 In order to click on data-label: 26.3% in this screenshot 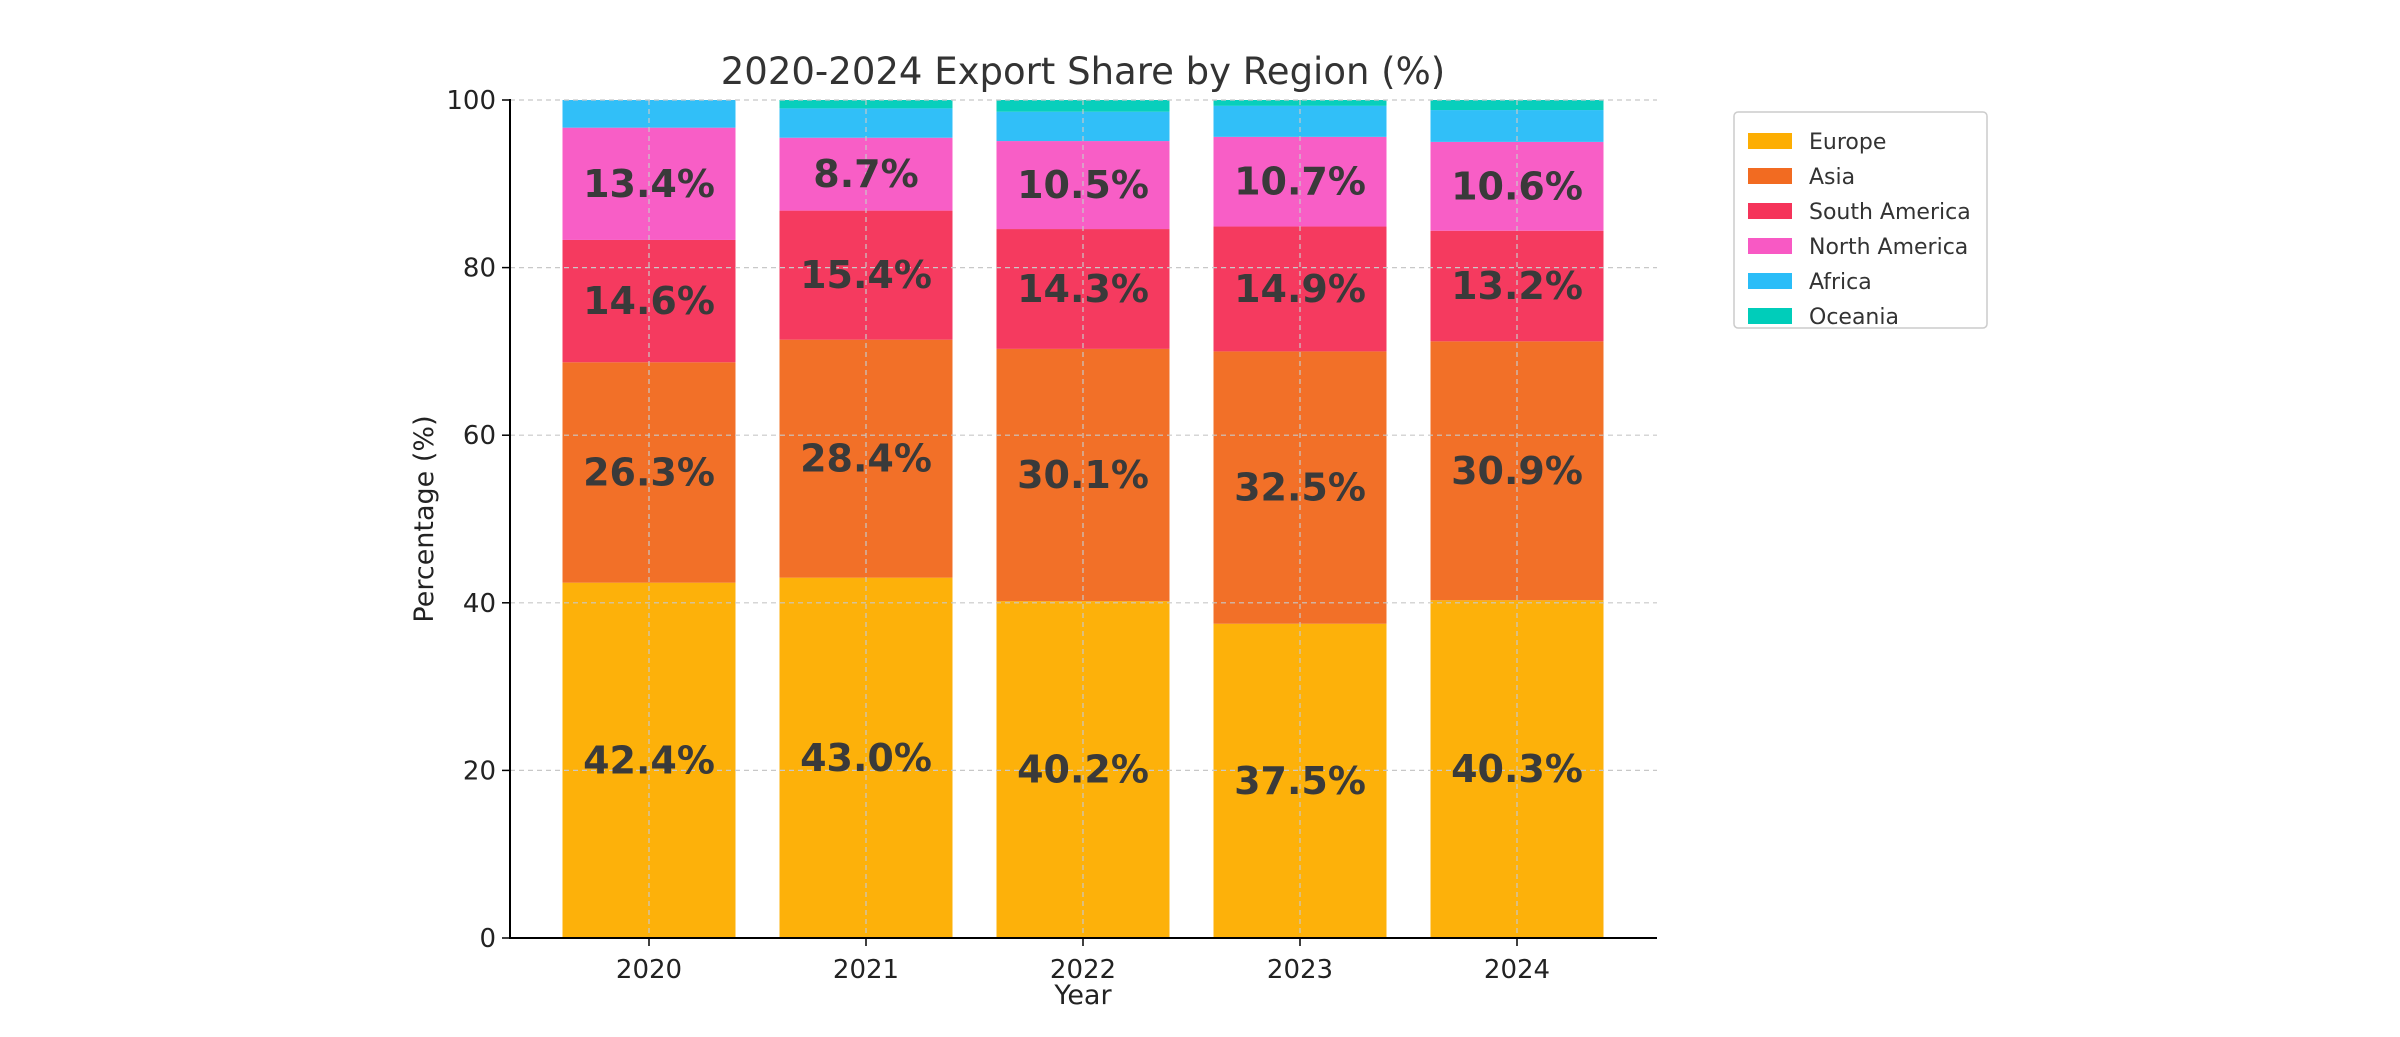, I will do `click(649, 472)`.